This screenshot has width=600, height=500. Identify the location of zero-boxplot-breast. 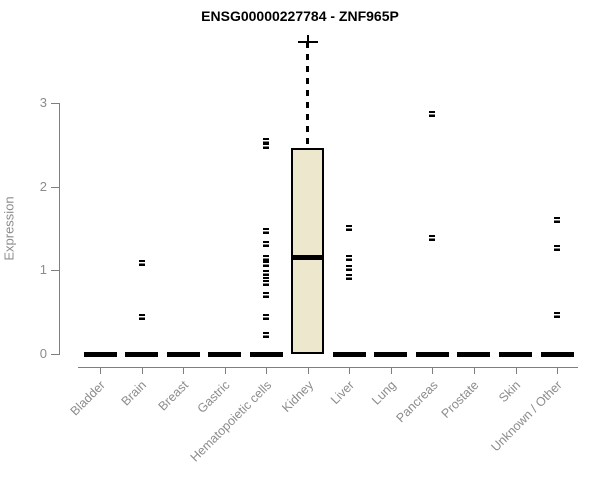
(183, 354).